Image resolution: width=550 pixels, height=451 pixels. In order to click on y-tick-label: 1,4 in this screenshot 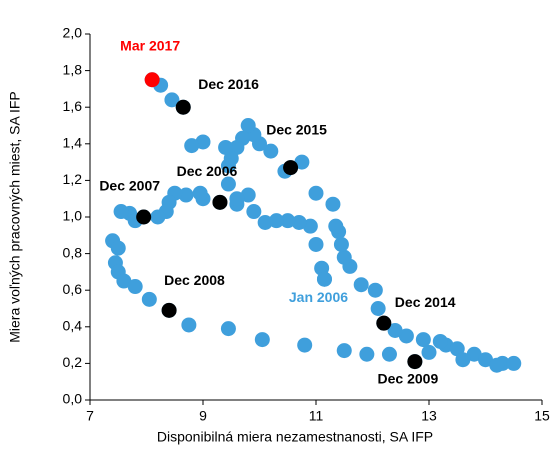, I will do `click(73, 143)`.